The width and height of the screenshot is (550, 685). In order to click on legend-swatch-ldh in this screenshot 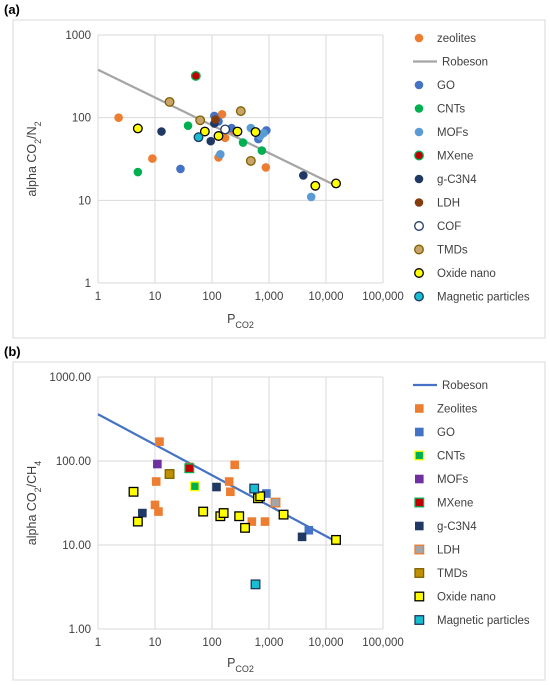, I will do `click(419, 202)`.